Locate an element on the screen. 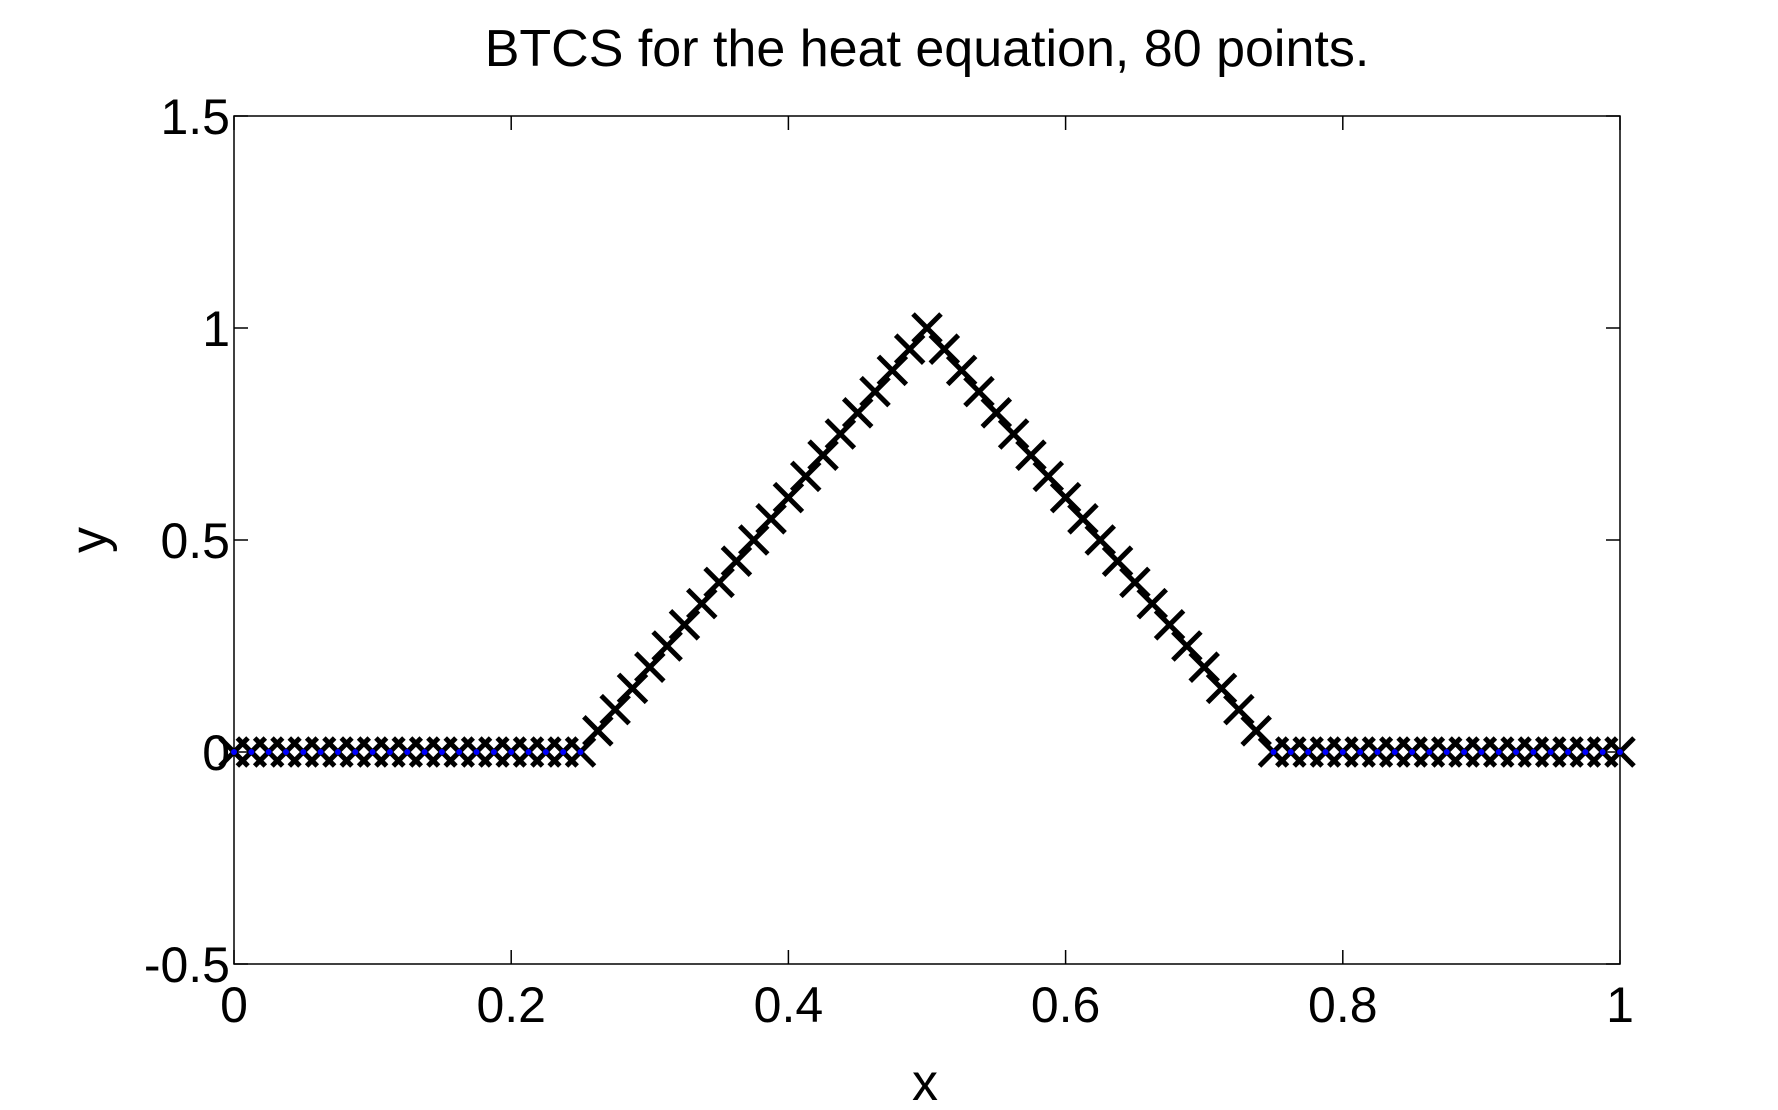  y-axis-label: y is located at coordinates (89, 540).